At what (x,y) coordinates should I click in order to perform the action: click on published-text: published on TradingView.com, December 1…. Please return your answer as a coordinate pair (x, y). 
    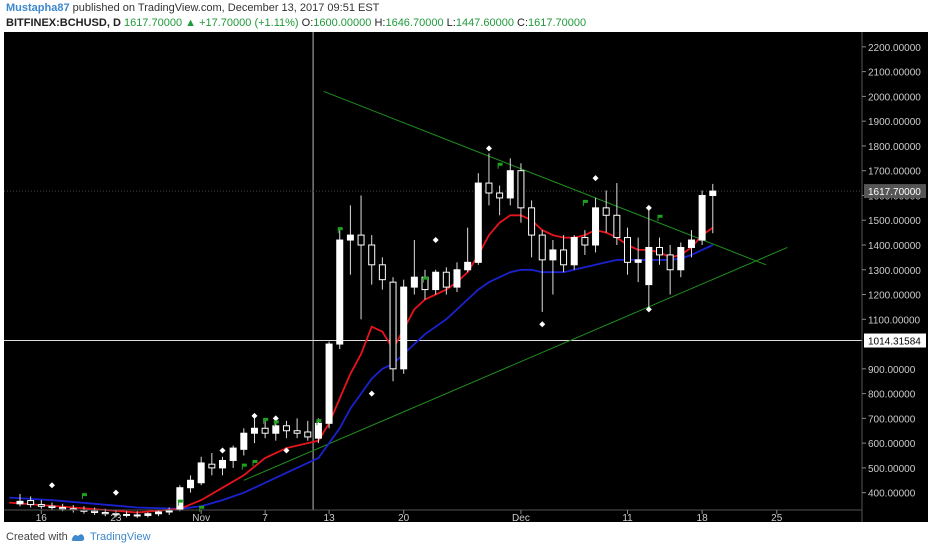
    Looking at the image, I should click on (226, 8).